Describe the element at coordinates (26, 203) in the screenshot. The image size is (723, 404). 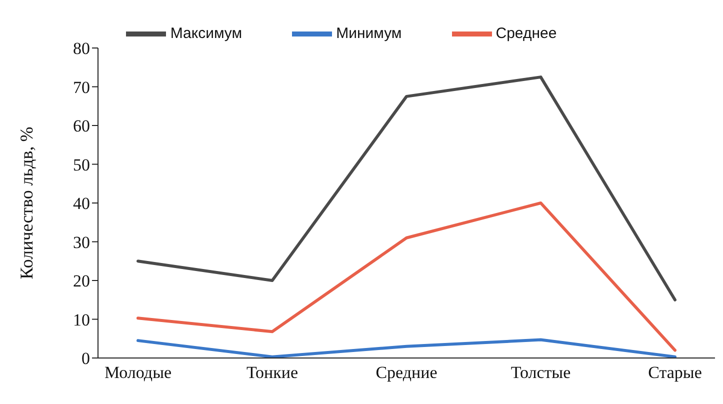
I see `y-axis-title: Количество льдв, %` at that location.